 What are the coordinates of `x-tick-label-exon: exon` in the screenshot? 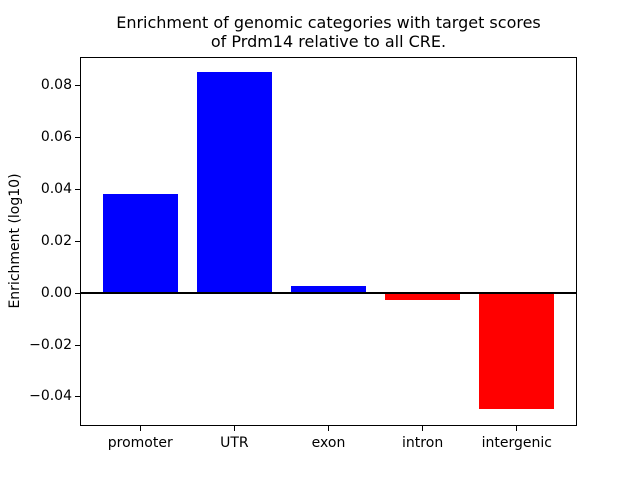 It's located at (328, 443).